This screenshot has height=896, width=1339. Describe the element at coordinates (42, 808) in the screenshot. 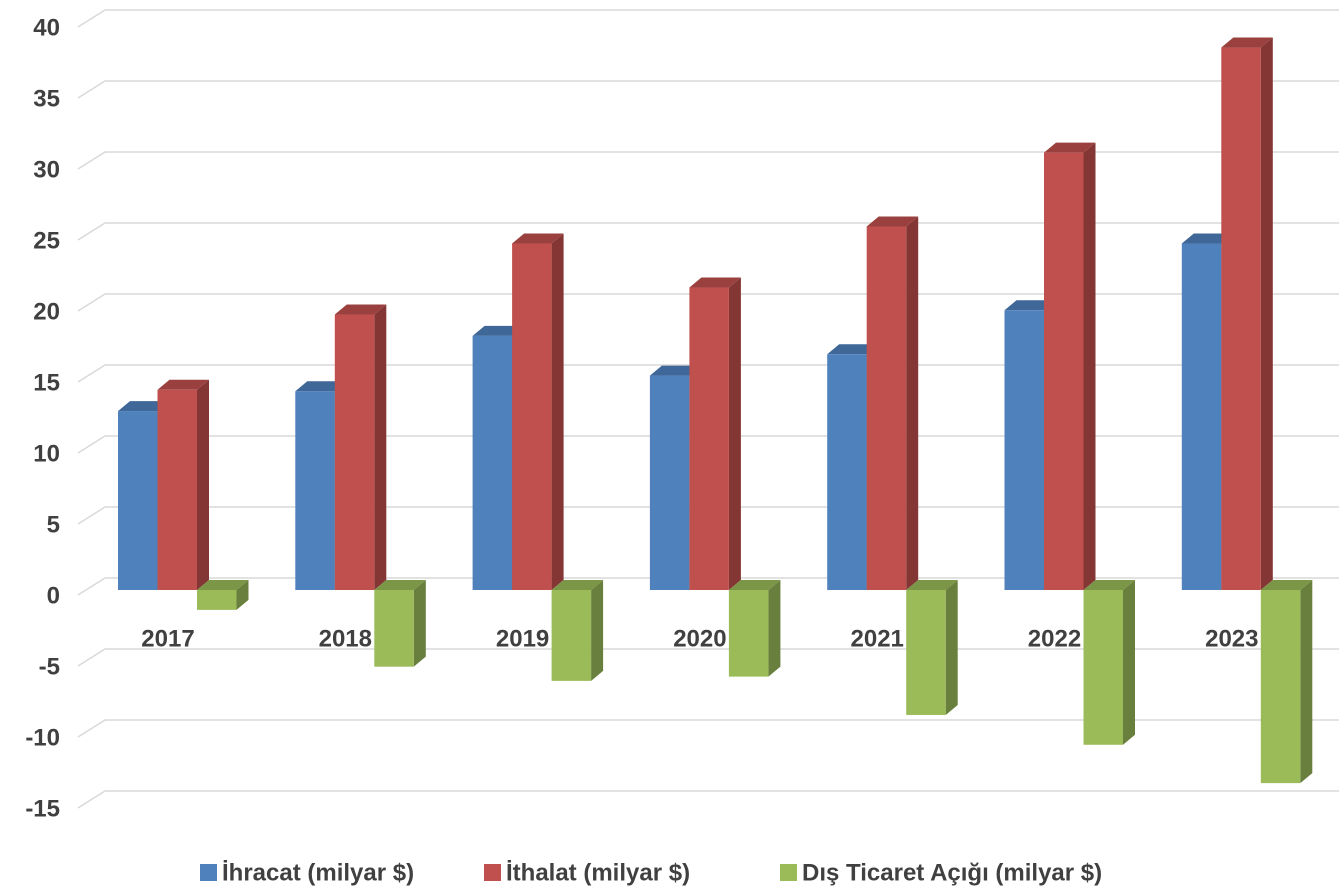

I see `y-tick-label: -15` at that location.